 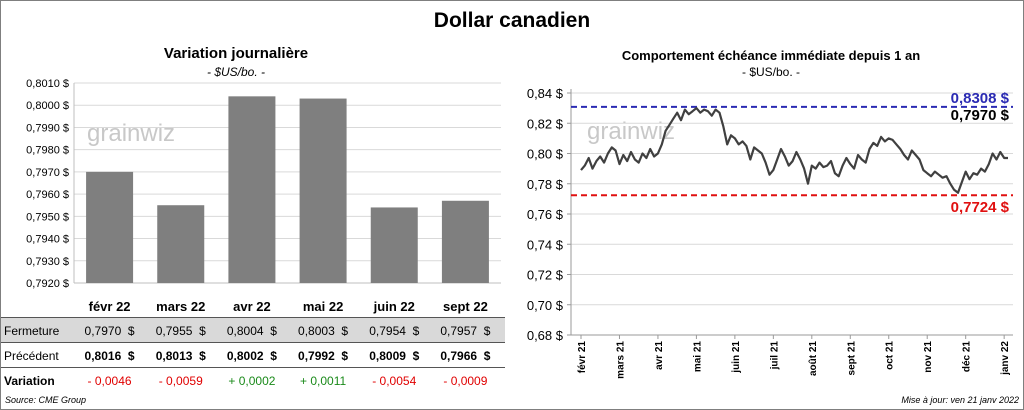 I want to click on y-tick-label: 0,70 $, so click(x=545, y=305).